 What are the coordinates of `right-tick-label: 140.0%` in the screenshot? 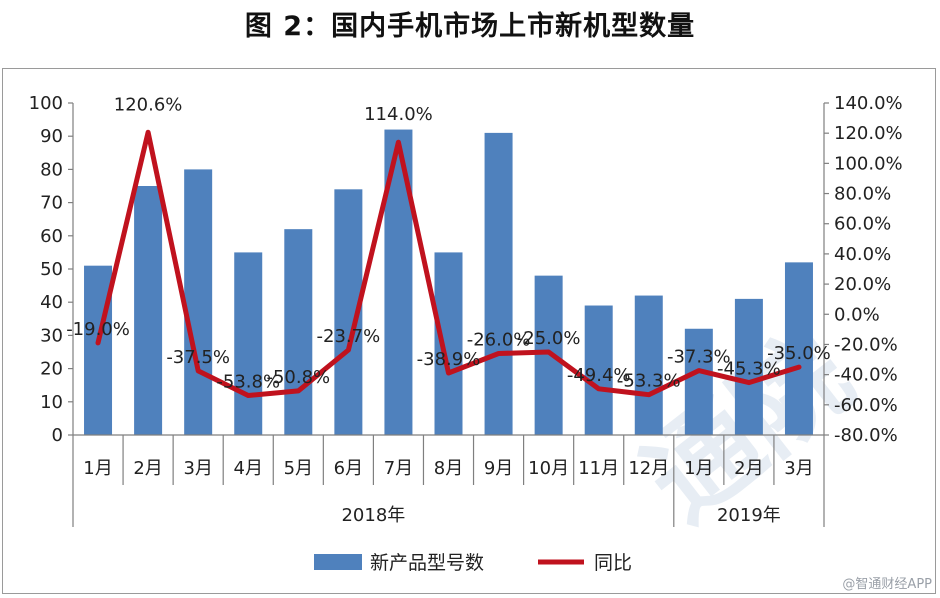 It's located at (868, 103).